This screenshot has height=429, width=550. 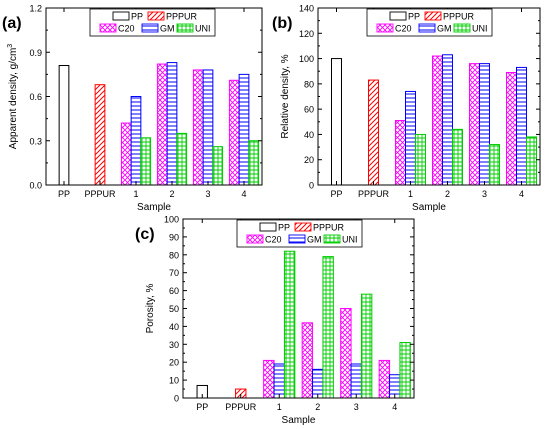 What do you see at coordinates (176, 399) in the screenshot?
I see `y-tick-label: 0` at bounding box center [176, 399].